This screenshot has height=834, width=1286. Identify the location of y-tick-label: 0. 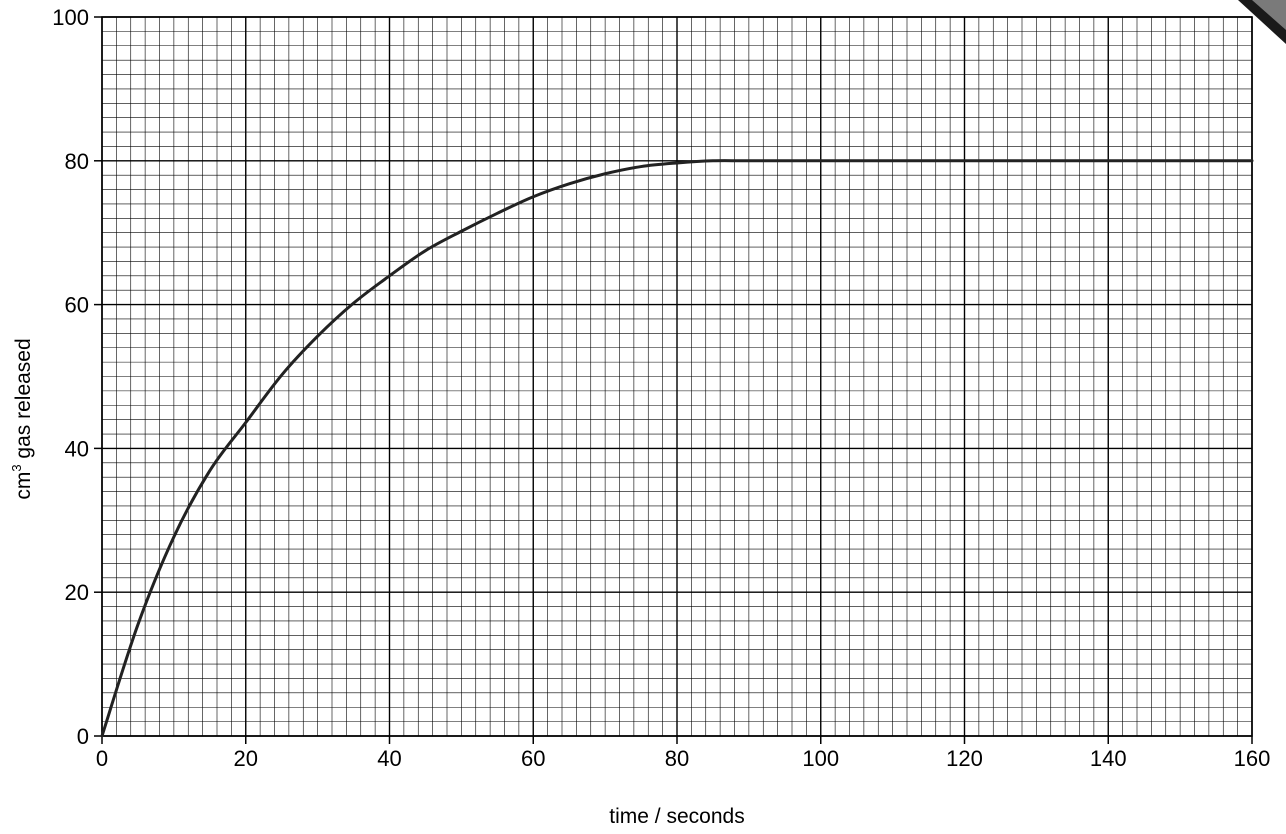
(83, 736).